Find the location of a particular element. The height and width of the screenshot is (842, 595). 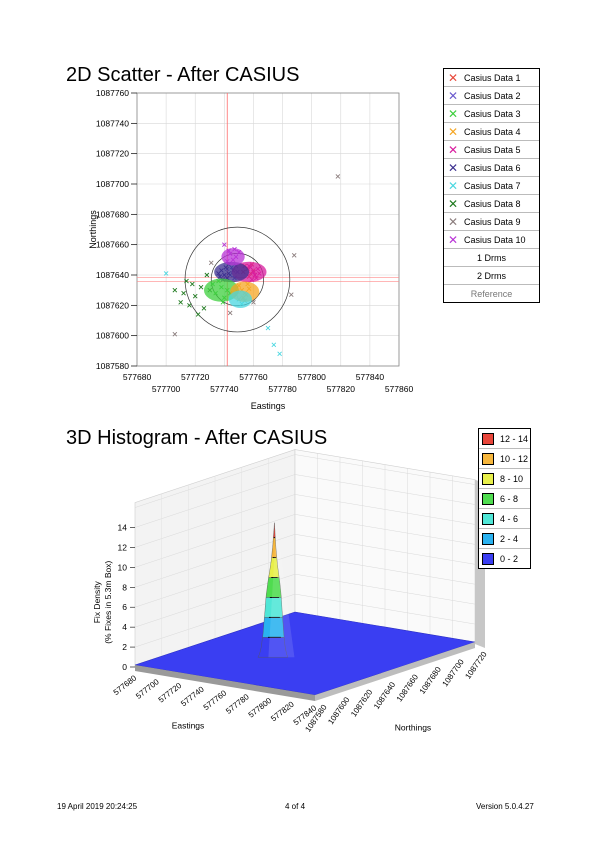

scatter-legend-label: Casius Data 8 is located at coordinates (492, 203).